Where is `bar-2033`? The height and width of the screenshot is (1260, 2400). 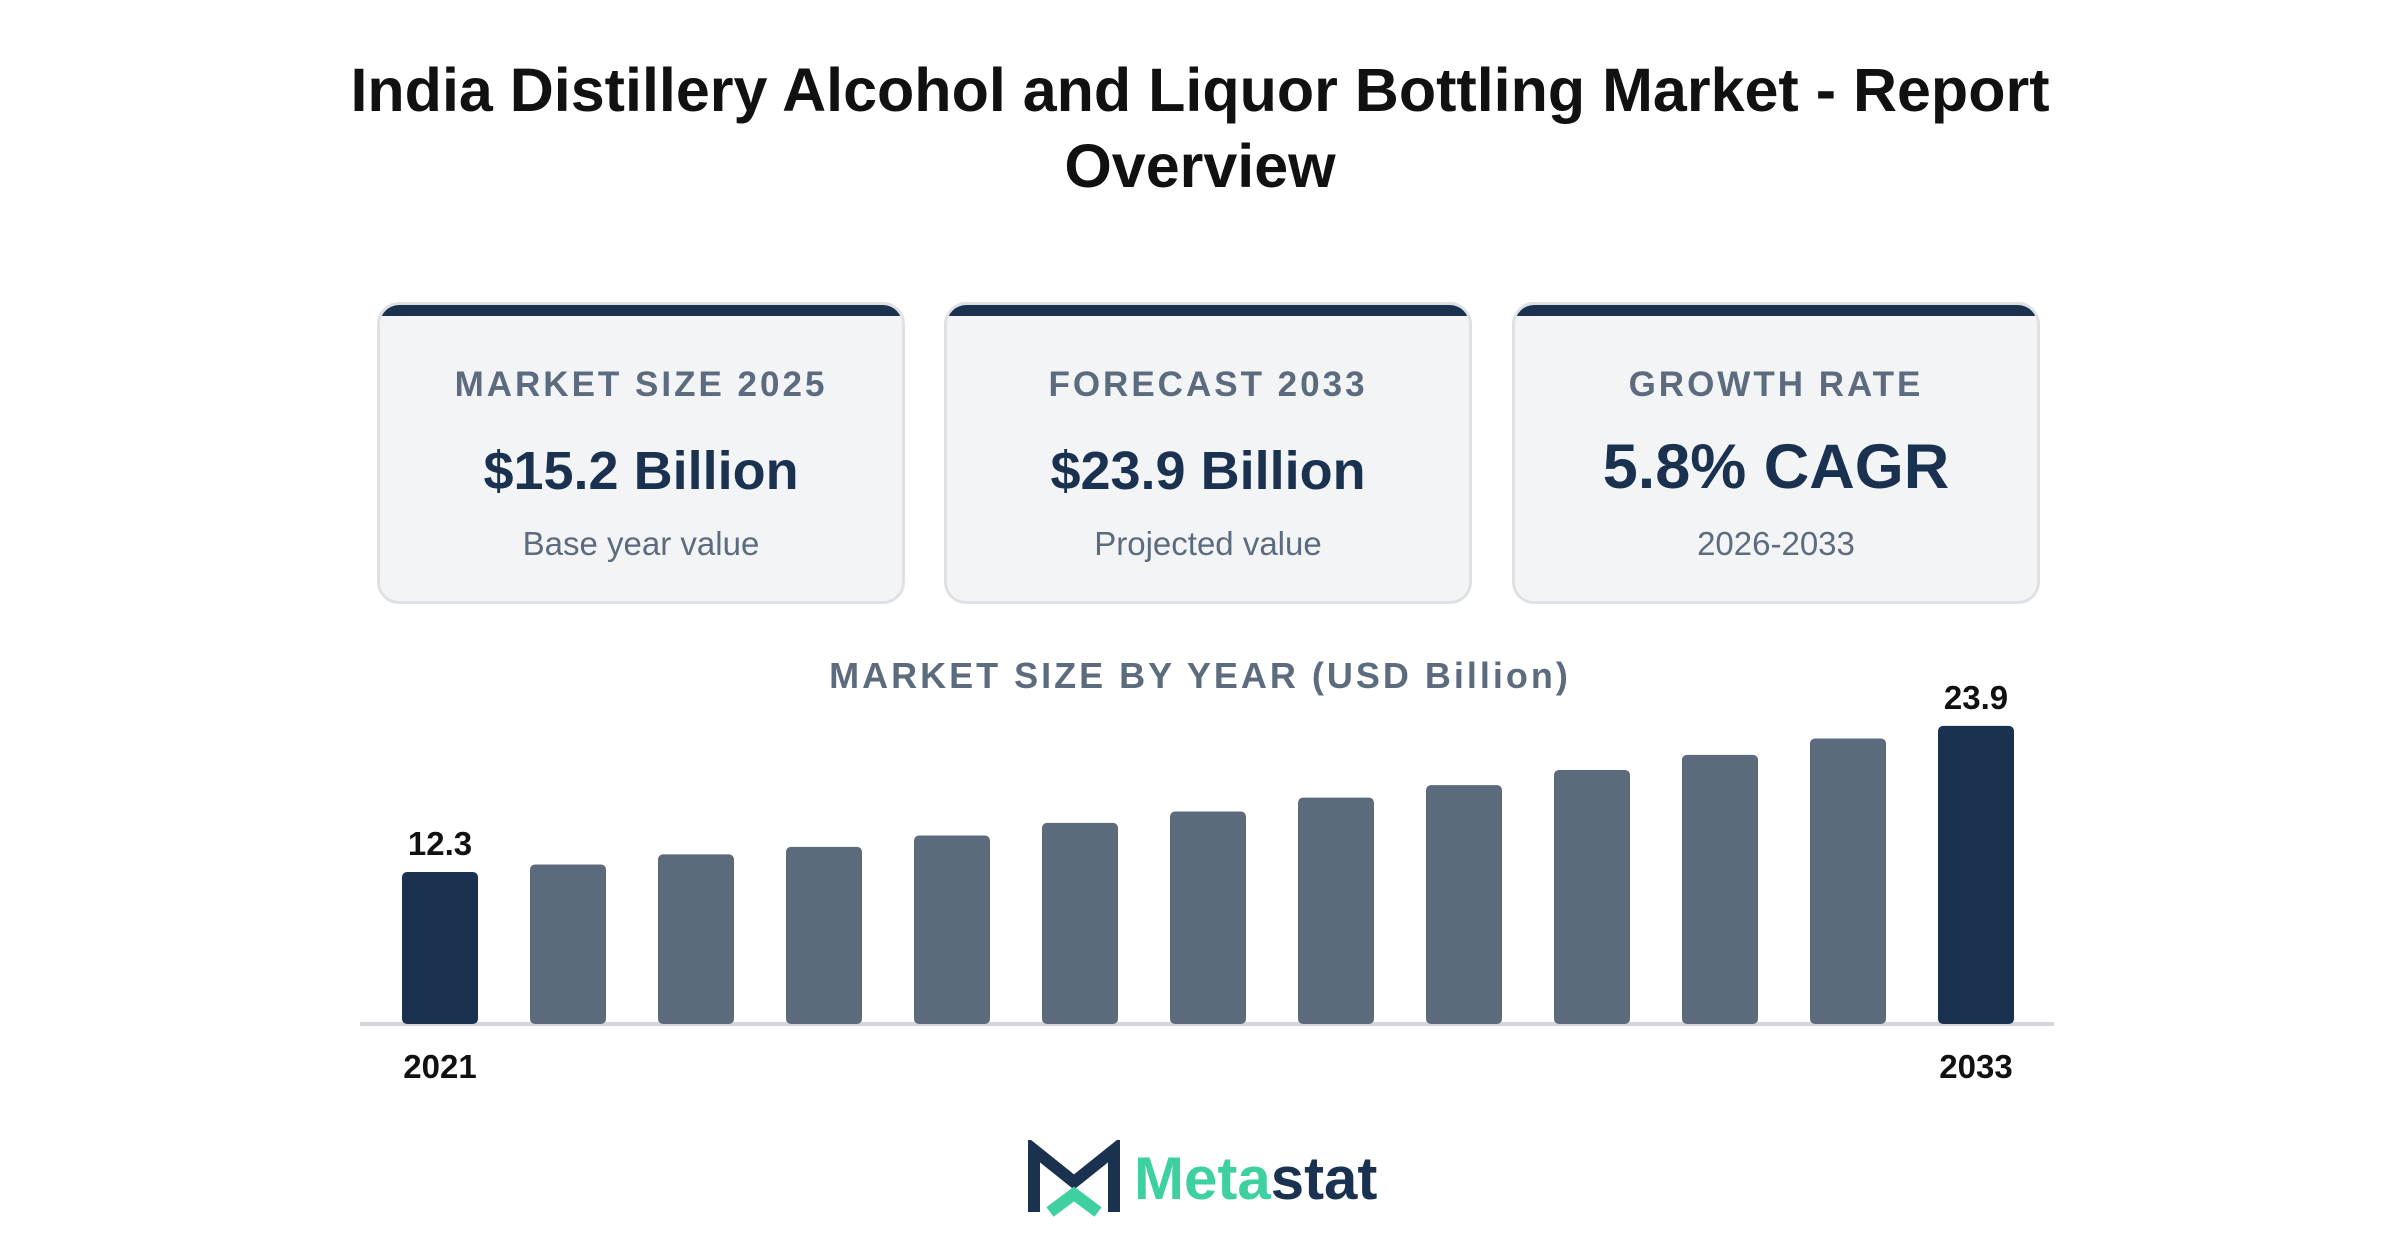 bar-2033 is located at coordinates (1976, 874).